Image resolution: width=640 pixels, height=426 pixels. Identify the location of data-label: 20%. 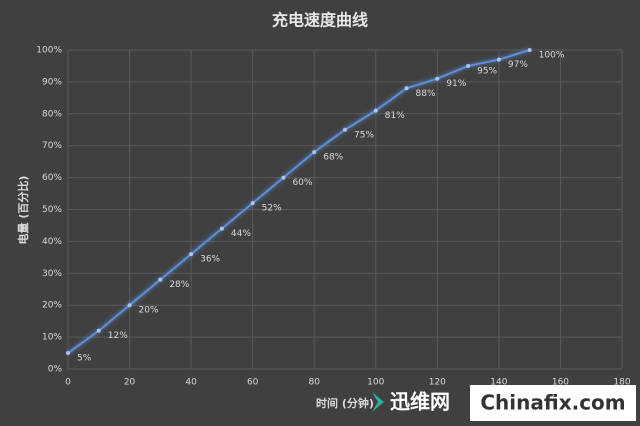
(149, 311).